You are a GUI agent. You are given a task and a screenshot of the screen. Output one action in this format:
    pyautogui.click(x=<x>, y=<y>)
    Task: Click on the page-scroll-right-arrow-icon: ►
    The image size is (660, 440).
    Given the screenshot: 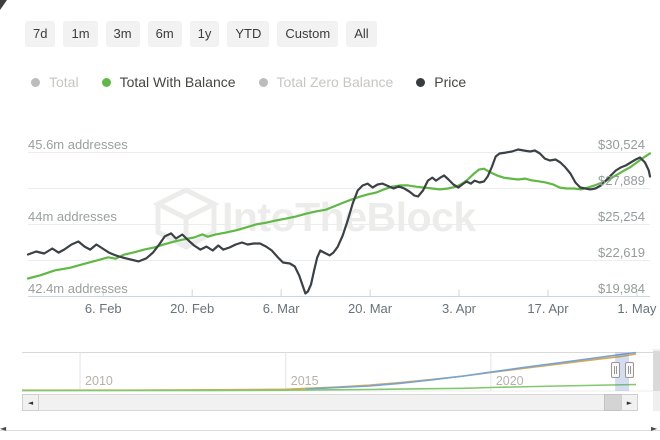 What is the action you would take?
    pyautogui.click(x=654, y=428)
    